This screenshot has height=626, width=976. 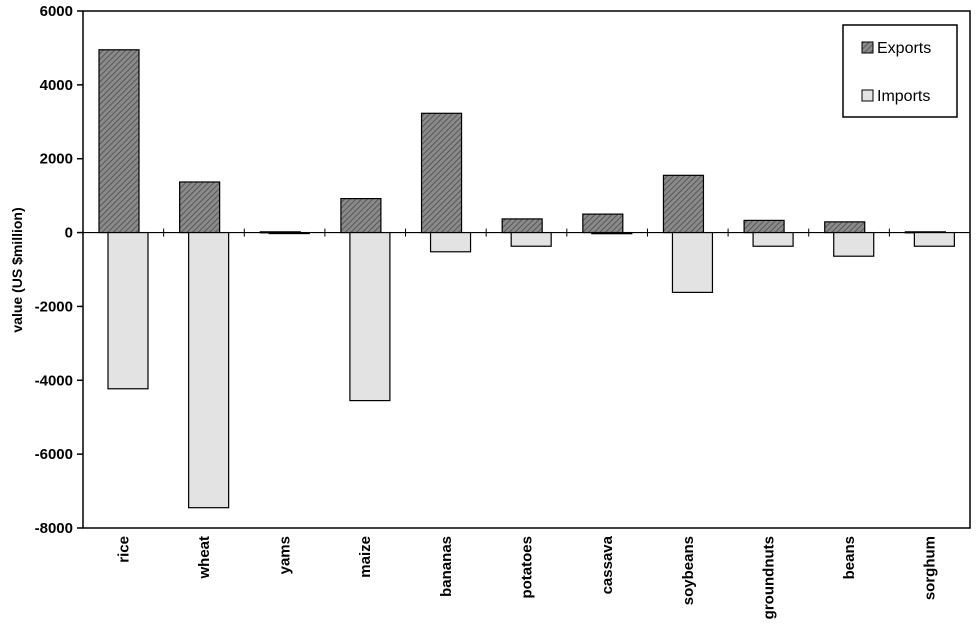 What do you see at coordinates (854, 244) in the screenshot?
I see `bar-imports-beans` at bounding box center [854, 244].